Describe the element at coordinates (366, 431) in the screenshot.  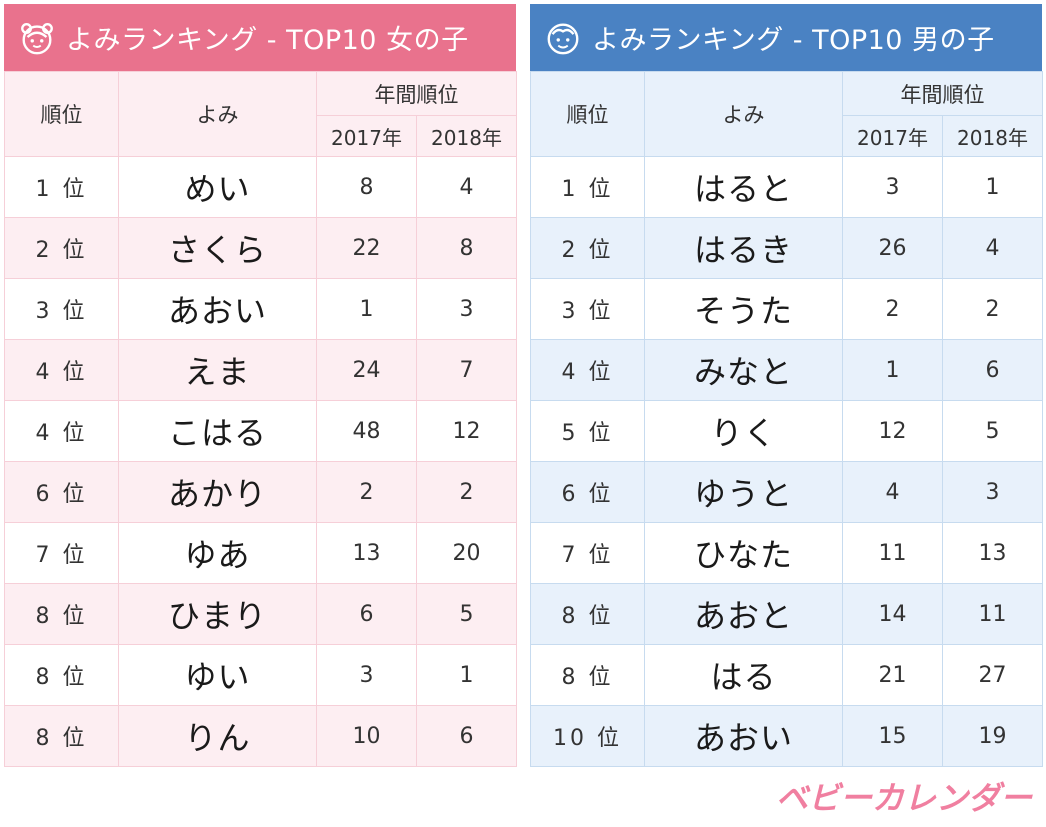
I see `year-2017-cell: 48` at that location.